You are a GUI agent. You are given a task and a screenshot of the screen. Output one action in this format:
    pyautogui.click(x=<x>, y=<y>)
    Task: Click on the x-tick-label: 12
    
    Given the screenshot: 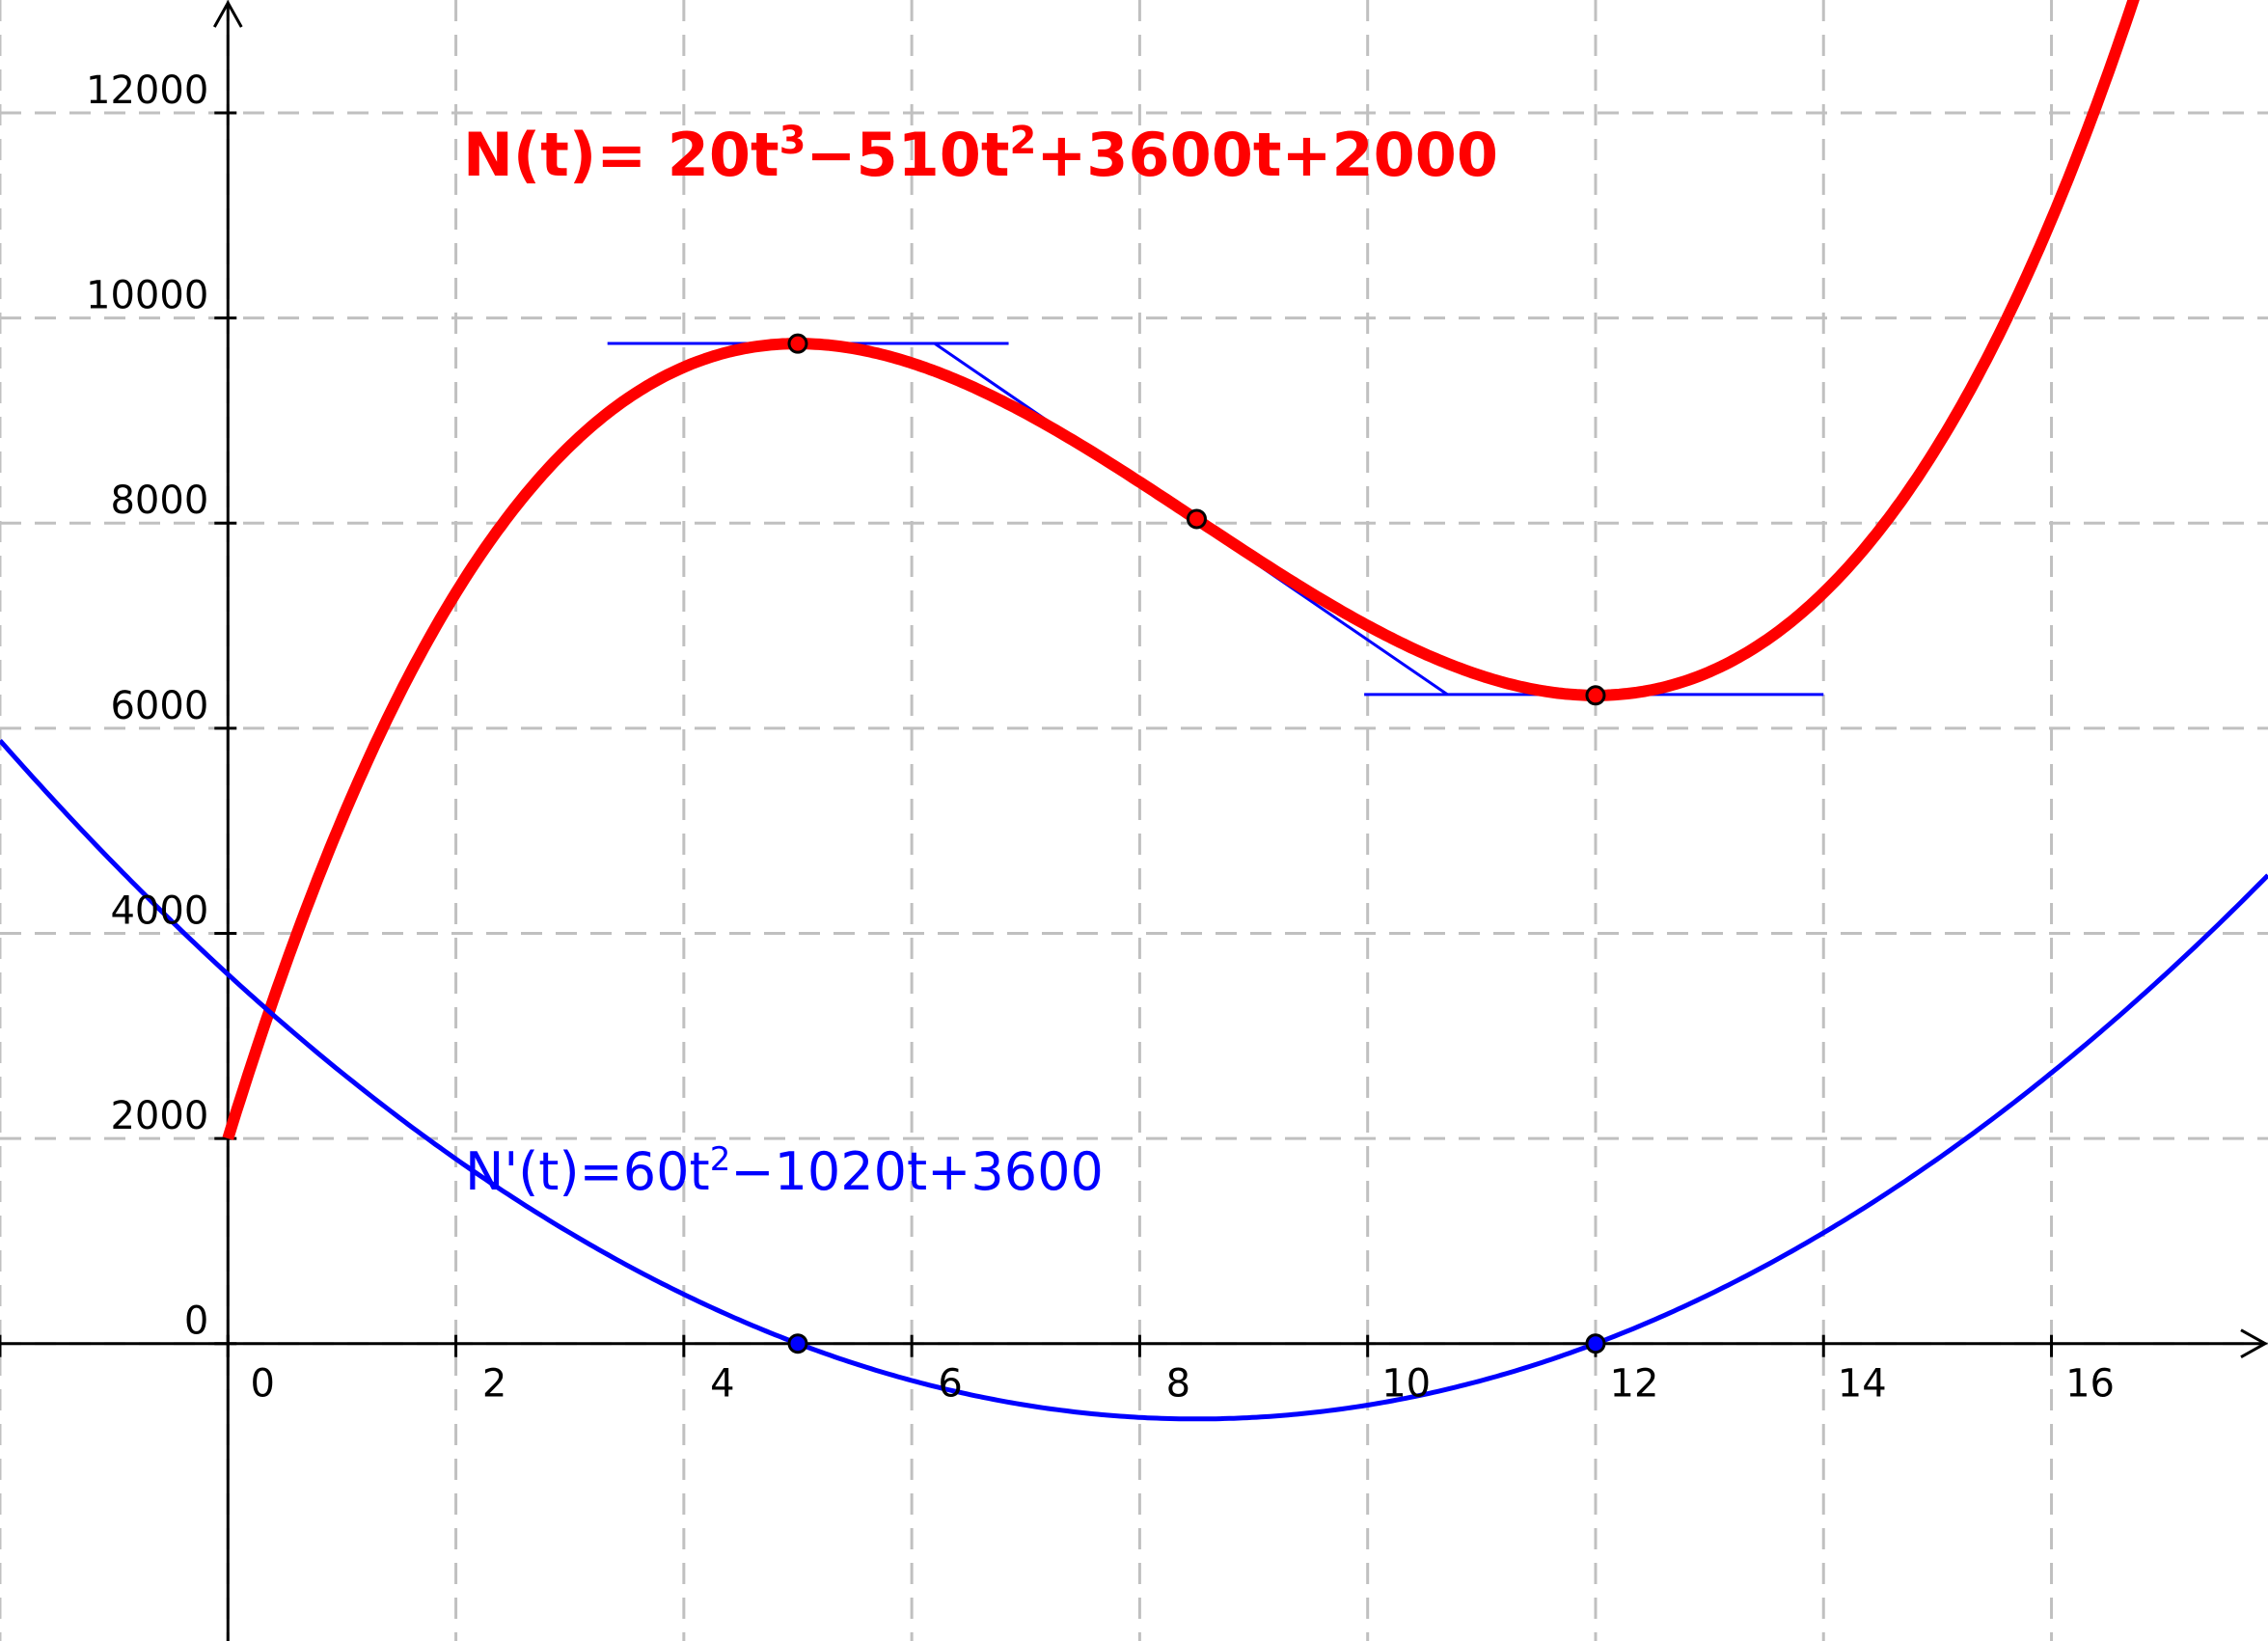 What is the action you would take?
    pyautogui.click(x=1635, y=1384)
    